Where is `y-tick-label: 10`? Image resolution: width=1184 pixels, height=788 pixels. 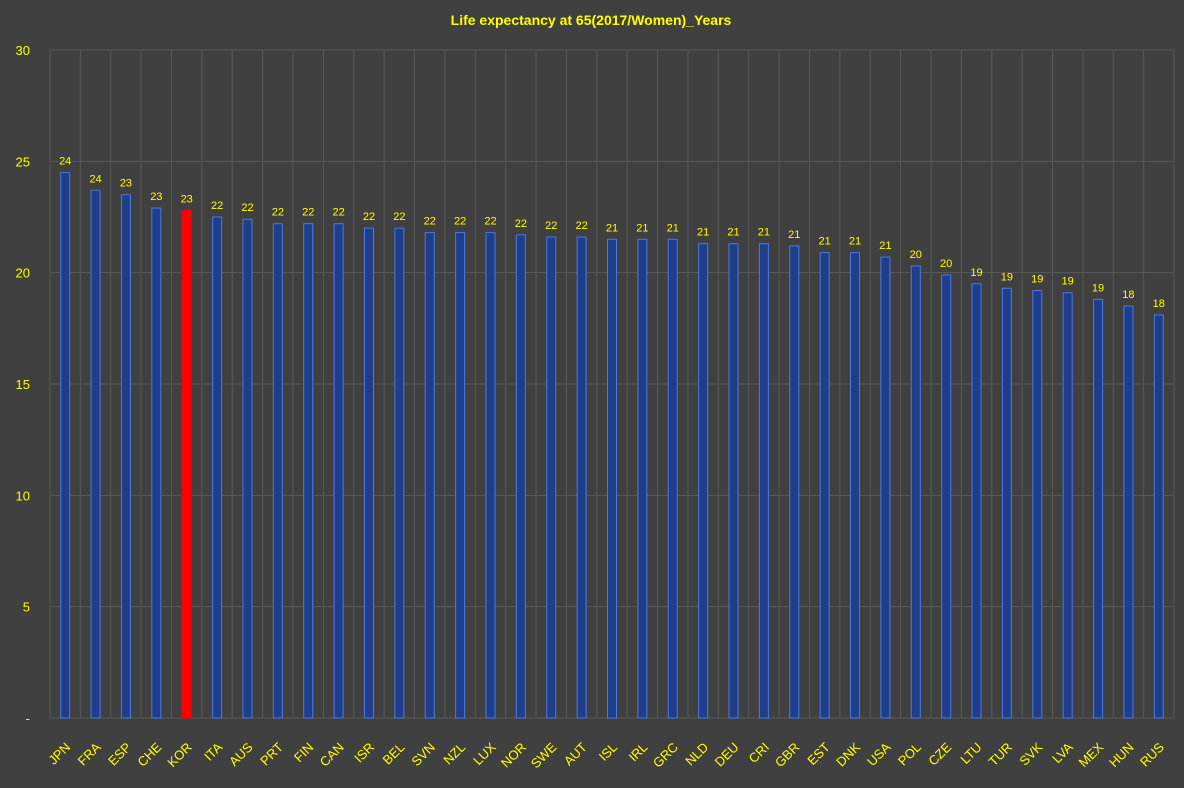
y-tick-label: 10 is located at coordinates (23, 495).